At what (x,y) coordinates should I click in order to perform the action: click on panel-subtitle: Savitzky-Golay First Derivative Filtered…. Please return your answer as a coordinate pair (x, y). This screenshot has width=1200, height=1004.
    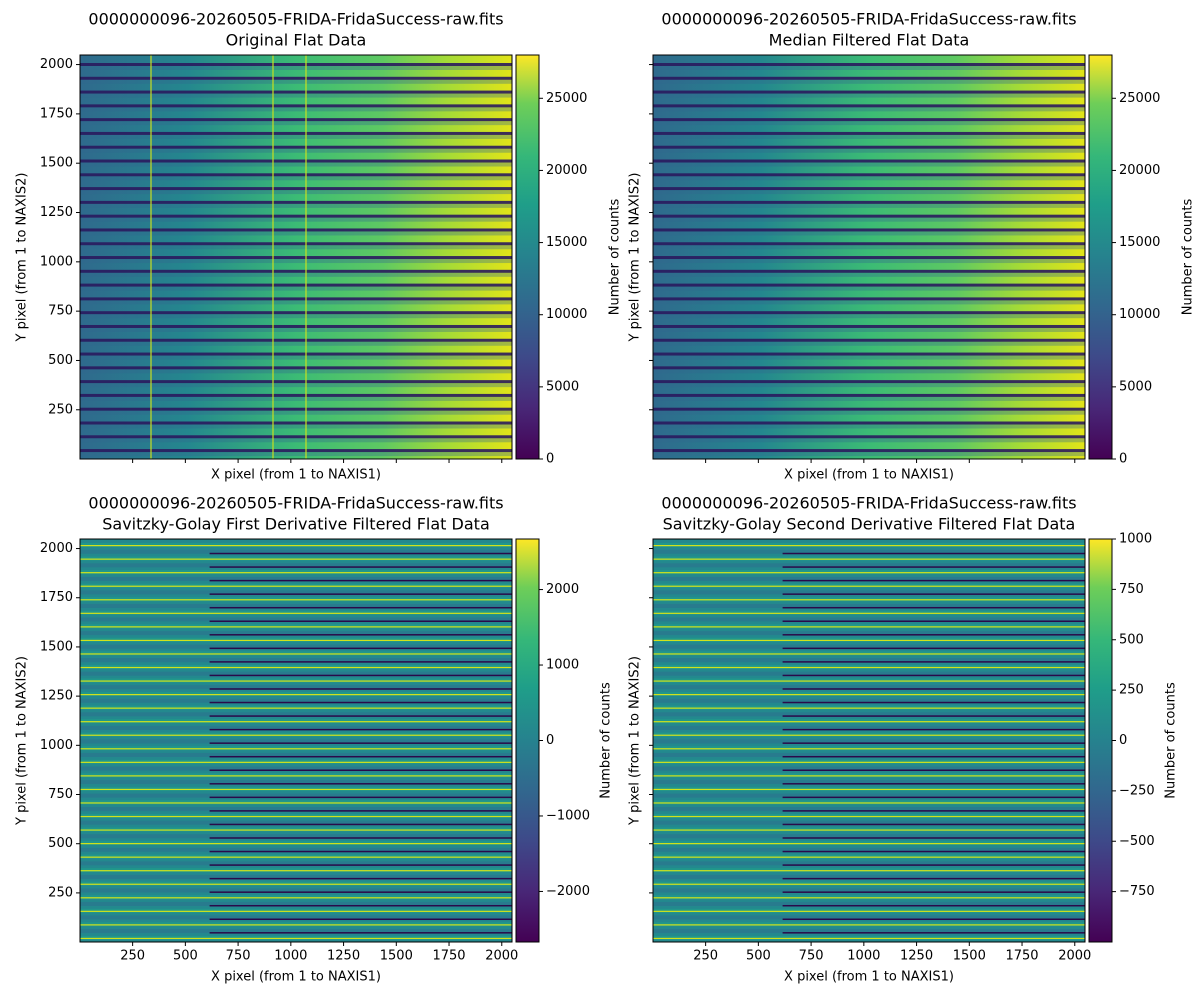
    Looking at the image, I should click on (296, 524).